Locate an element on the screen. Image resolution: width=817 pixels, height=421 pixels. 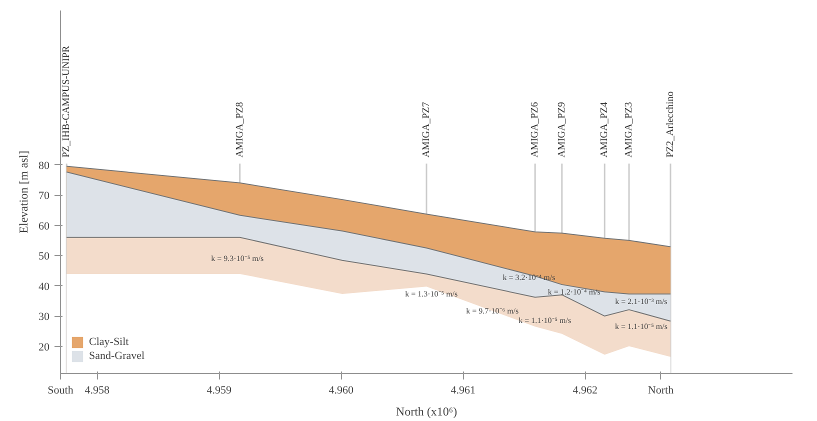
annotation: k = 2.1·10⁻³ m/s is located at coordinates (641, 301).